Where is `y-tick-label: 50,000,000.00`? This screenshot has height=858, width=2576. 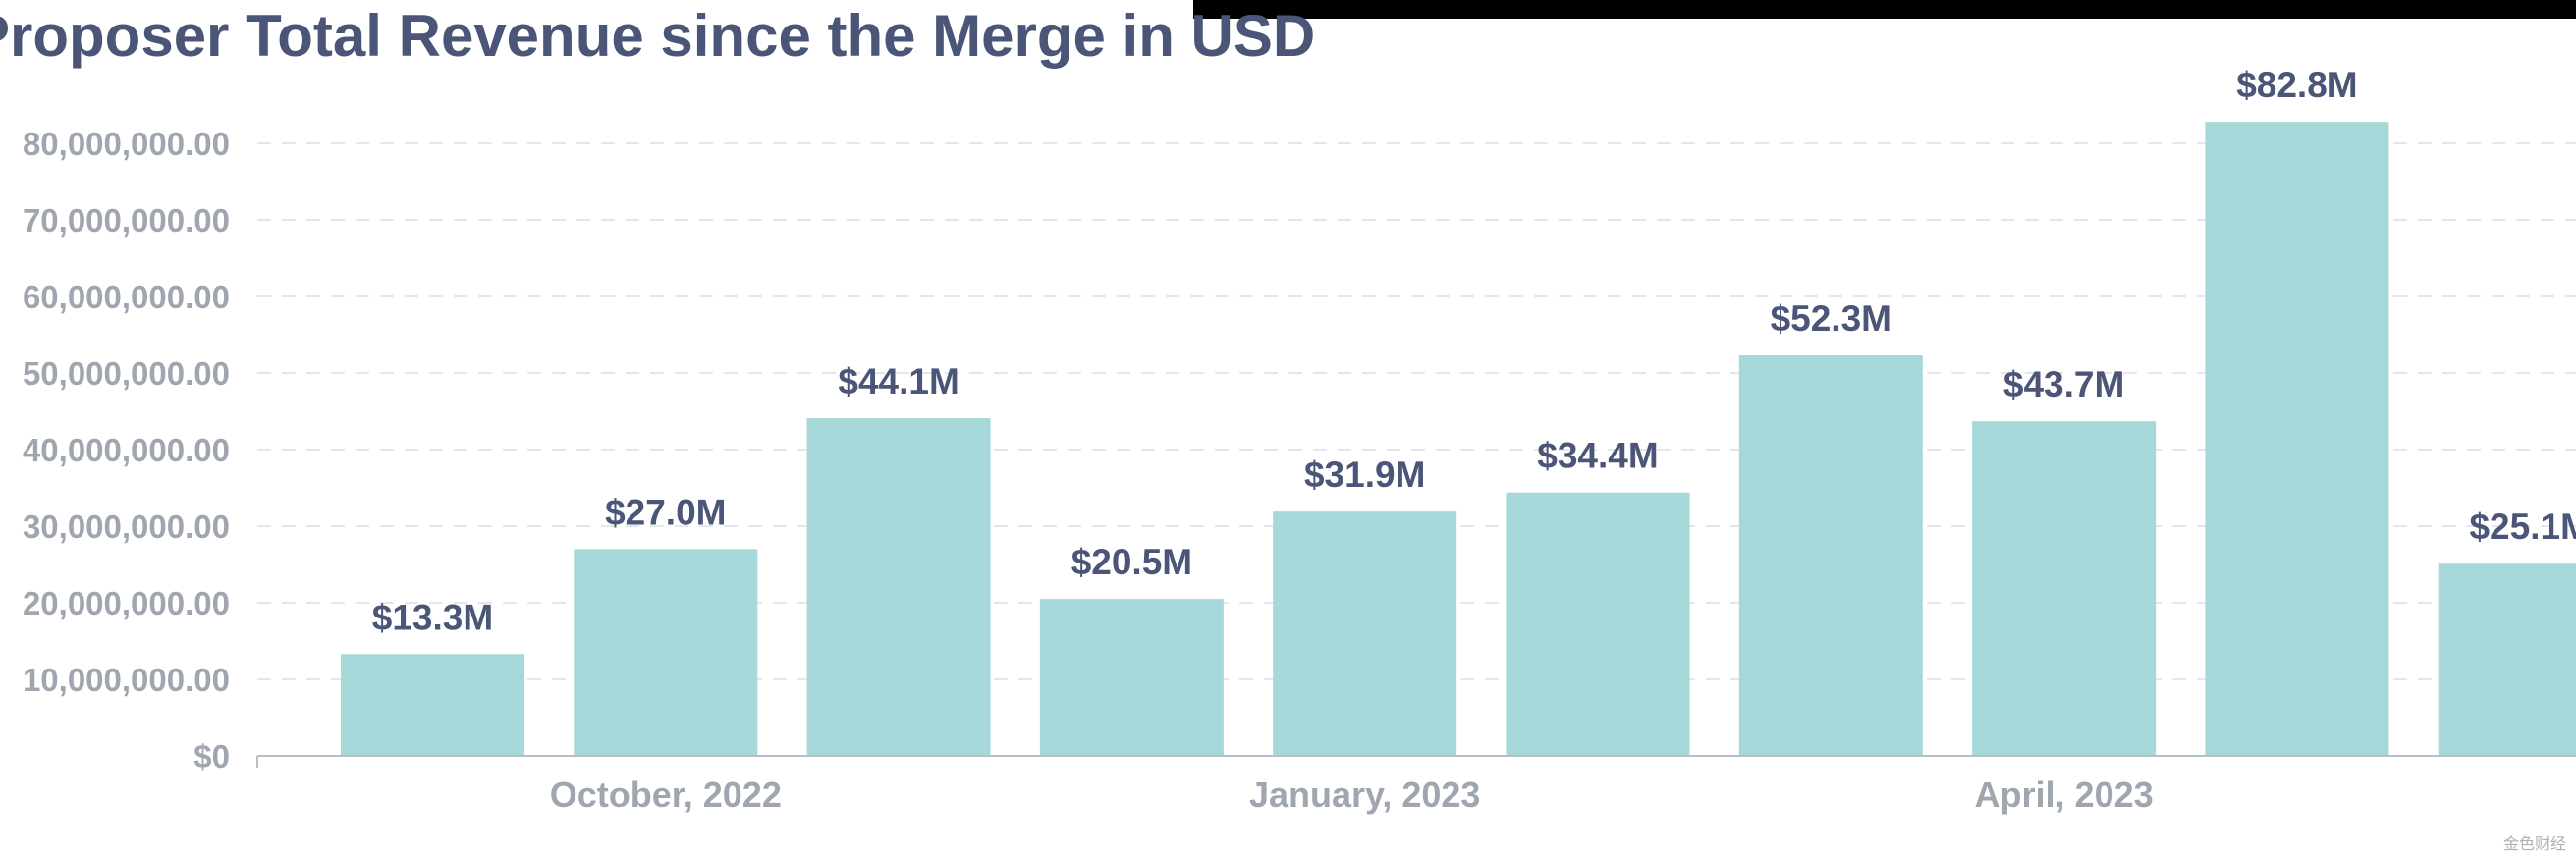
y-tick-label: 50,000,000.00 is located at coordinates (127, 373).